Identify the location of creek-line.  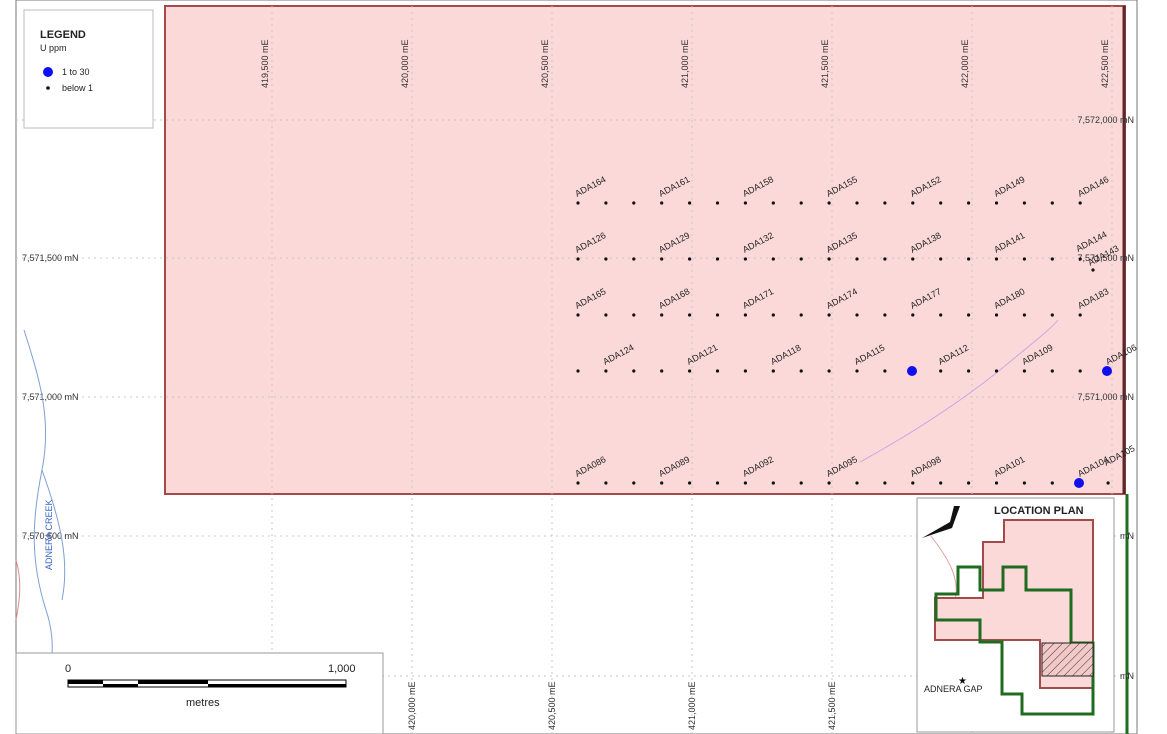
(38, 515).